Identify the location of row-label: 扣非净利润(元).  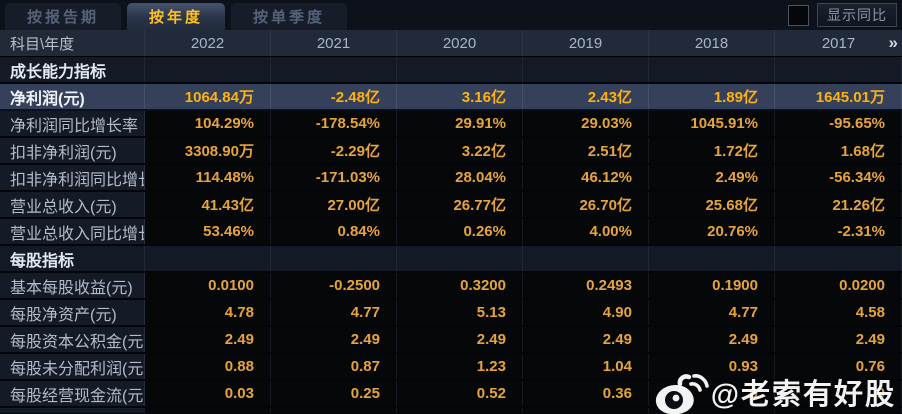
(72, 150).